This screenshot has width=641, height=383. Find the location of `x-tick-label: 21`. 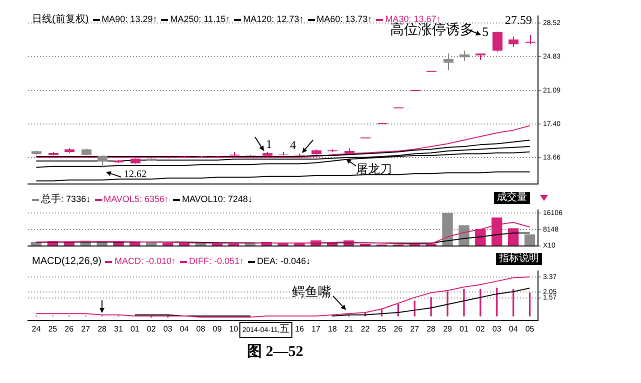

x-tick-label: 21 is located at coordinates (349, 329).